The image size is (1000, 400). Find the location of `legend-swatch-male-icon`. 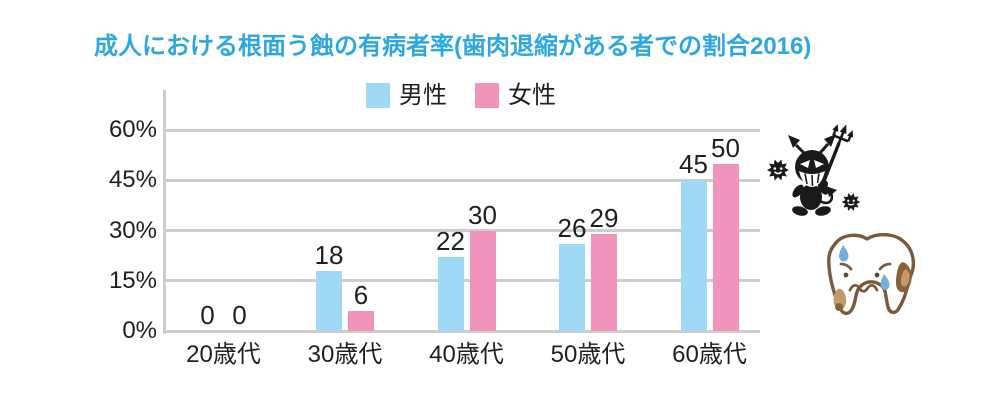

legend-swatch-male-icon is located at coordinates (378, 95).